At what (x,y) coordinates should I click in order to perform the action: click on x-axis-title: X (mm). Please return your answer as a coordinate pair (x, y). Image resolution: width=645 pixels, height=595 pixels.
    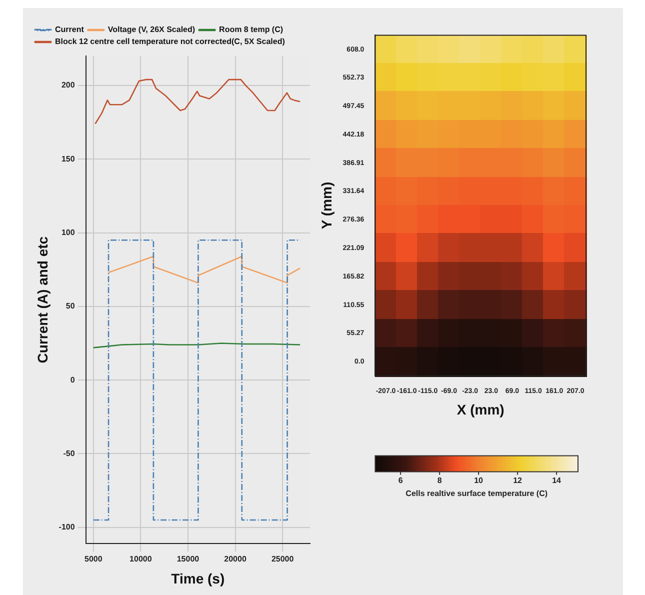
    Looking at the image, I should click on (480, 409).